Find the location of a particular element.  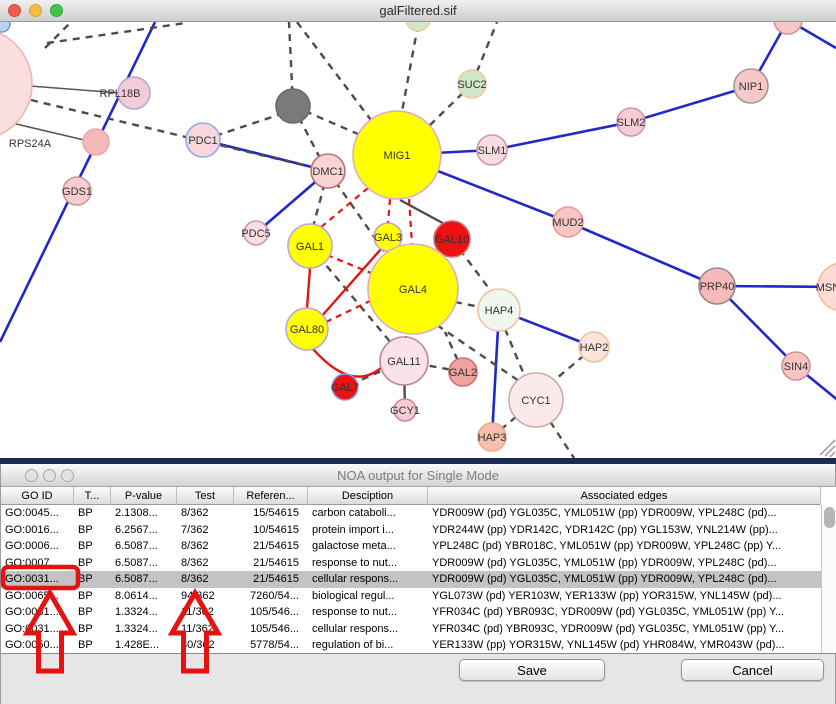

node-PDC1 is located at coordinates (203, 140).